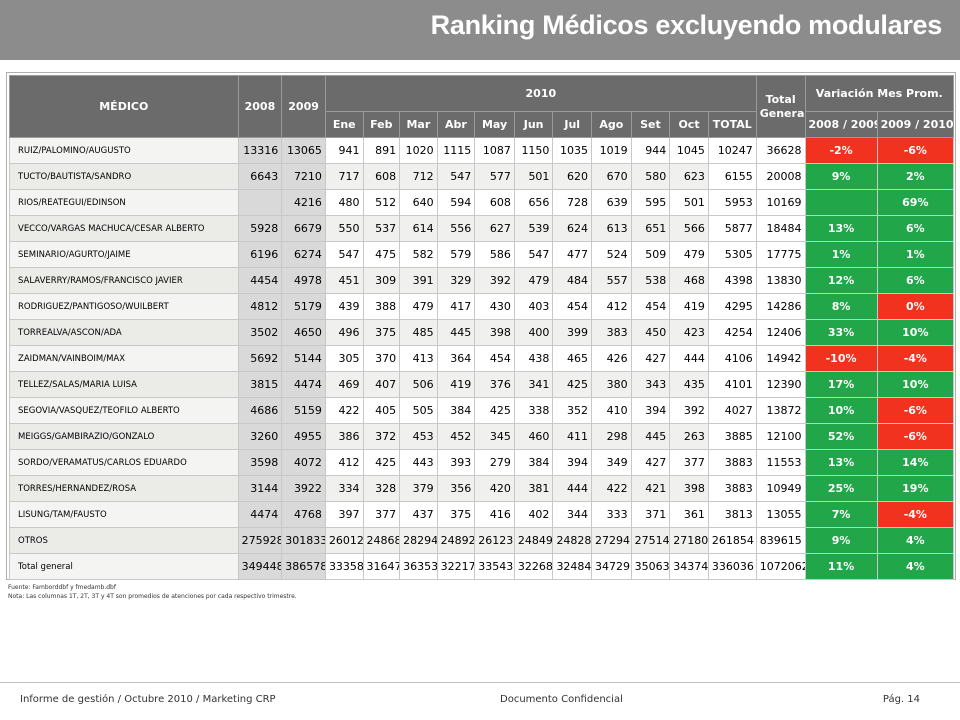 The width and height of the screenshot is (960, 720). Describe the element at coordinates (303, 228) in the screenshot. I see `value-2009-cell: 6679` at that location.